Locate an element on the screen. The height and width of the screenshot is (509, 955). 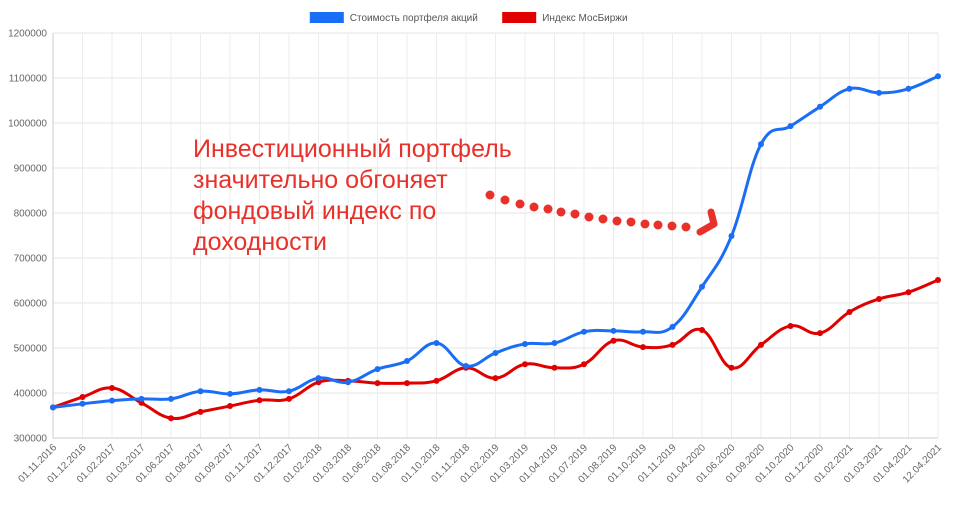
y-tick-label: 1200000 is located at coordinates (27, 34).